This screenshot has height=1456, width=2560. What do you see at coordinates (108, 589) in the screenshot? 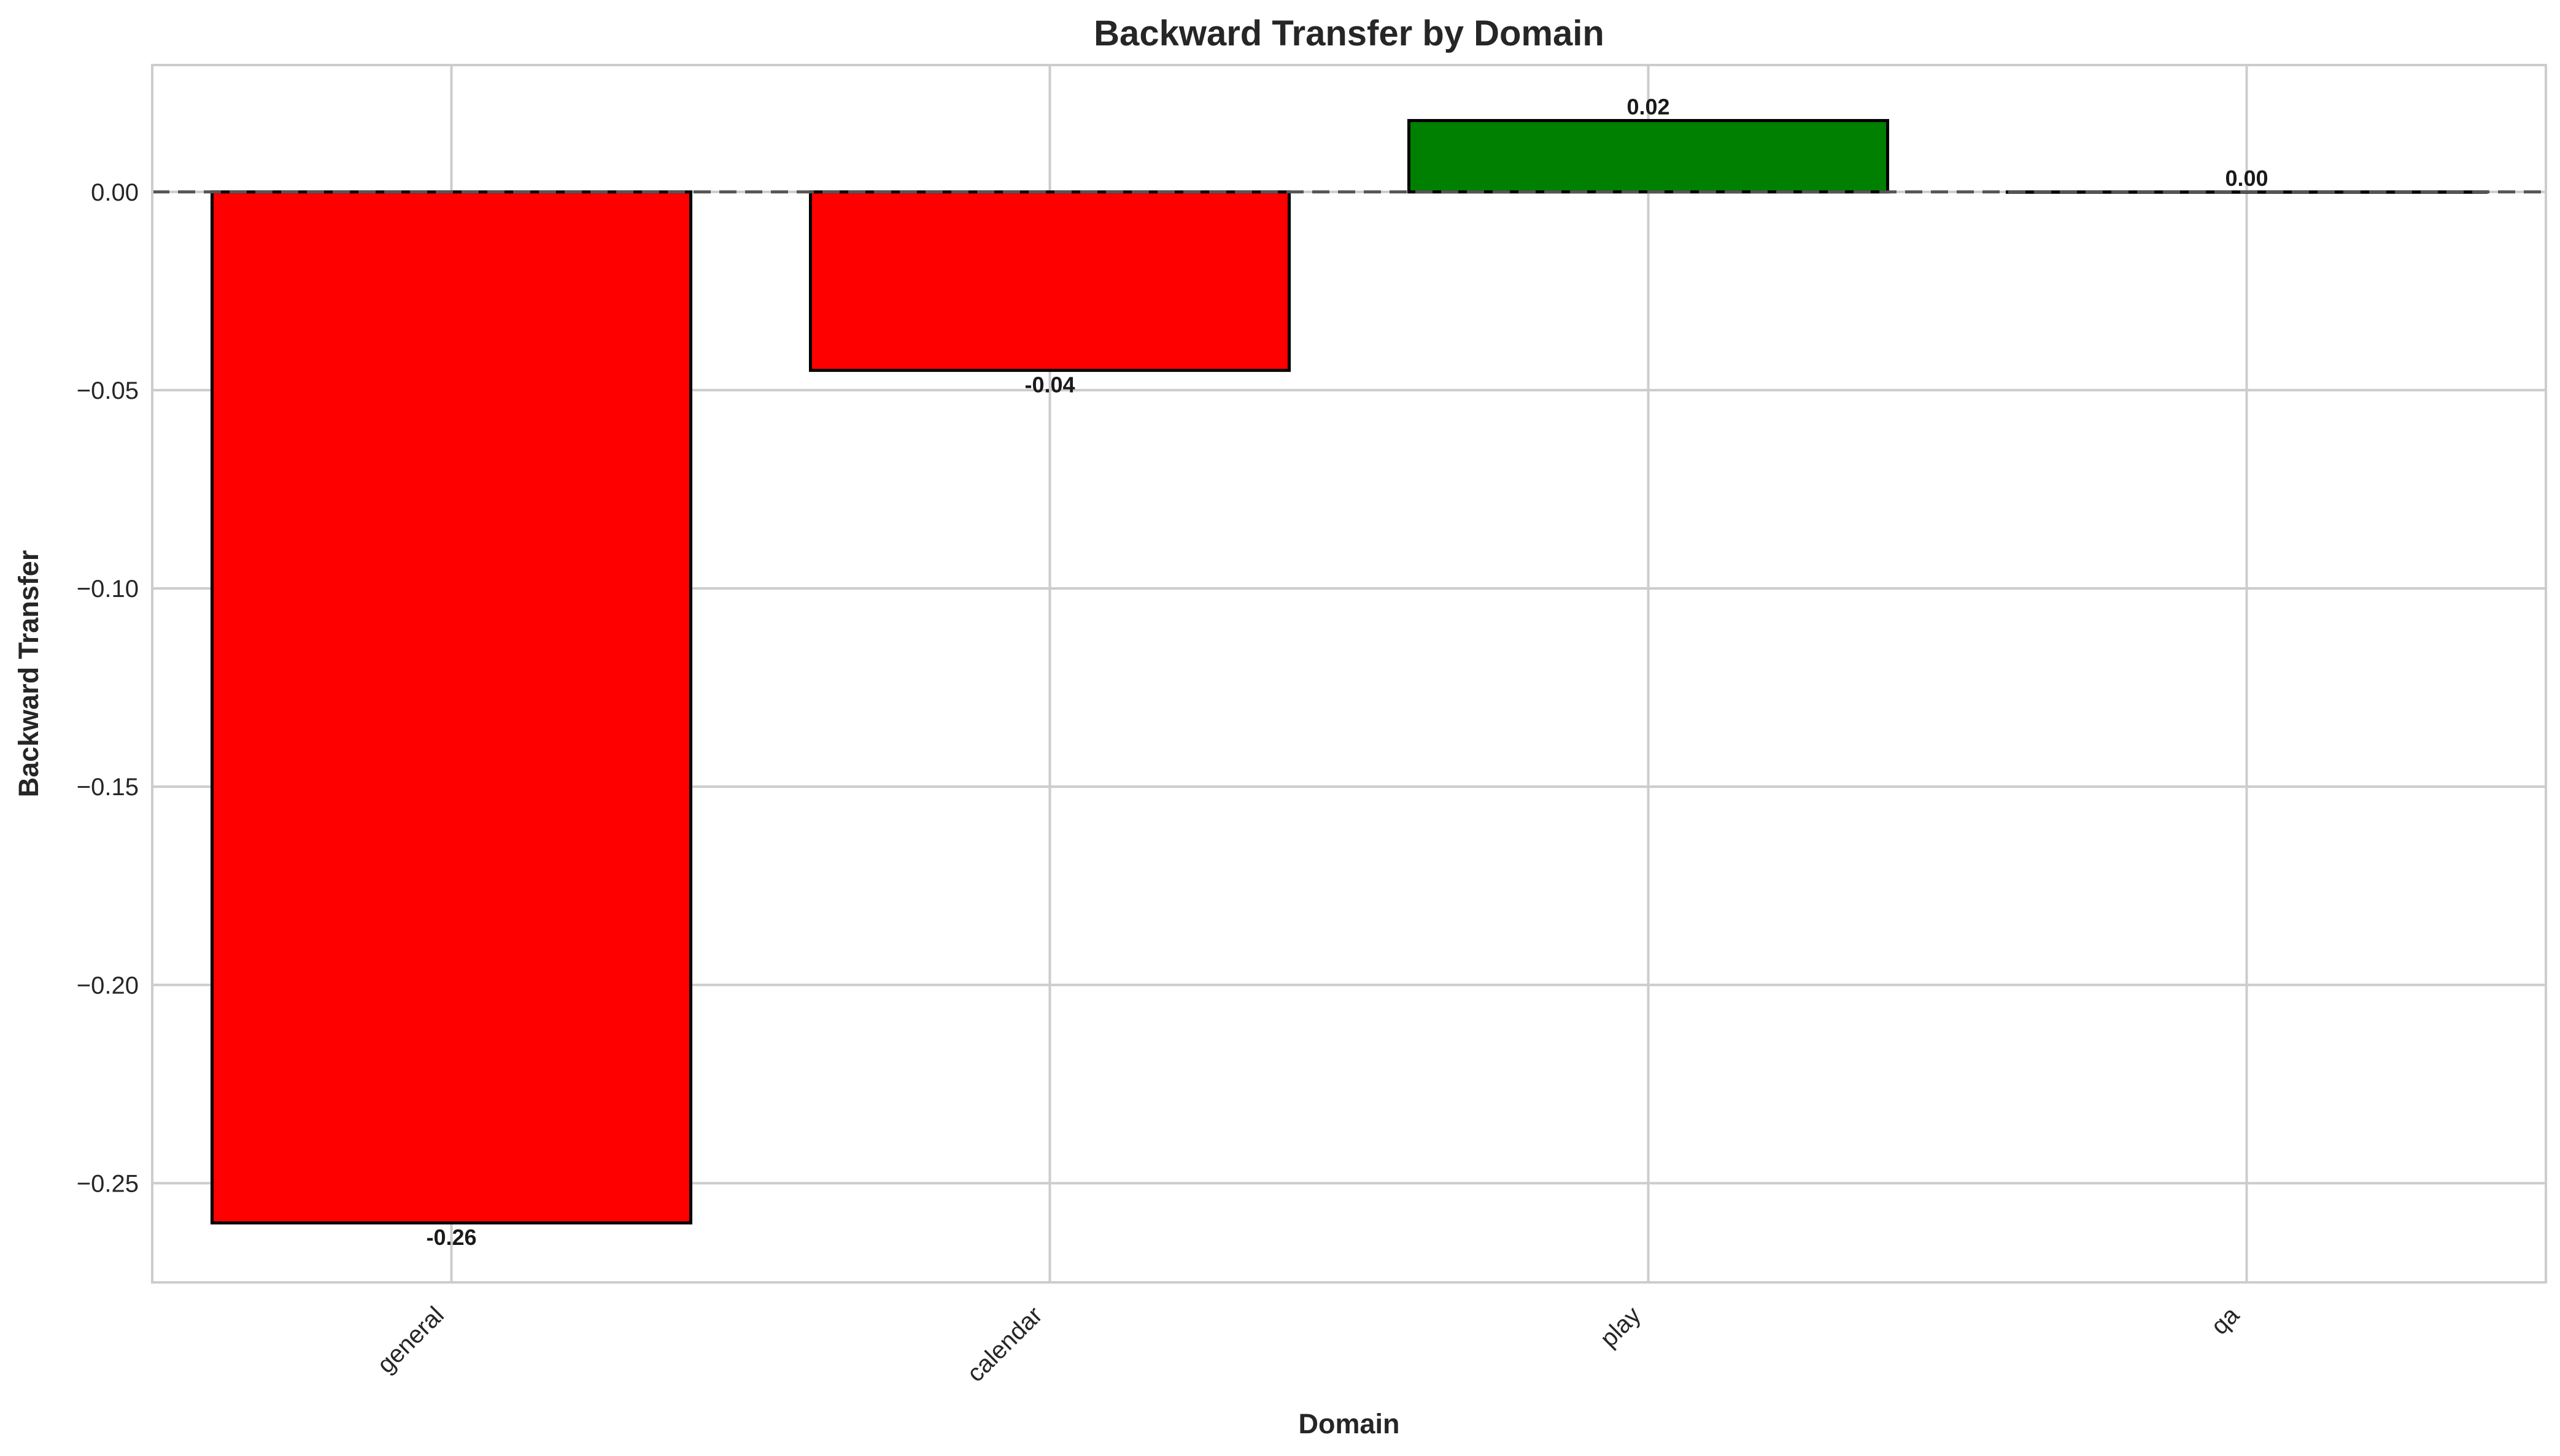
I see `y-tick-label: −0.10` at bounding box center [108, 589].